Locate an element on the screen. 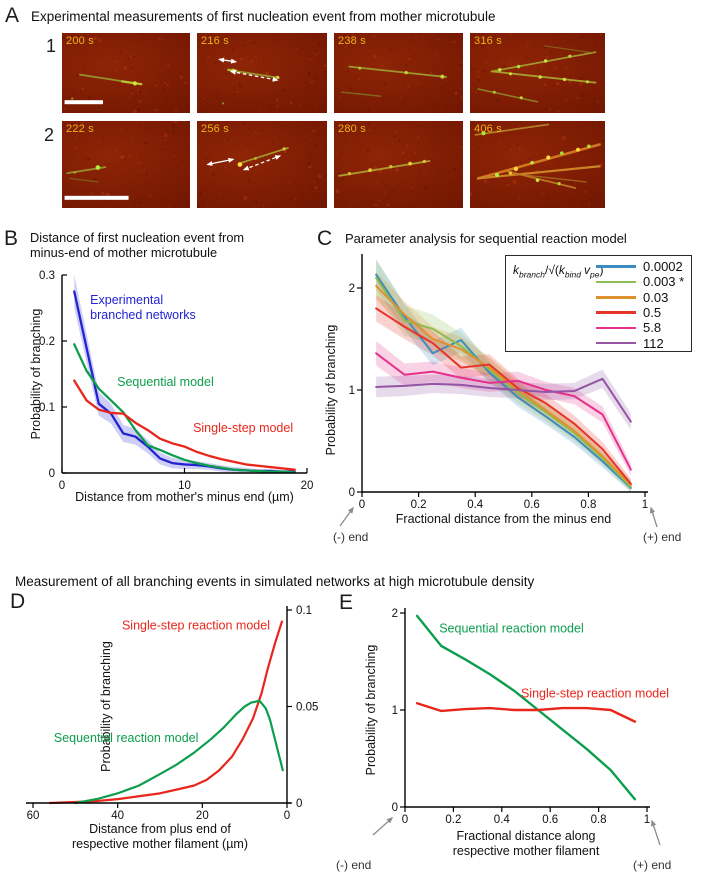 The image size is (701, 882). error-band is located at coordinates (503, 408).